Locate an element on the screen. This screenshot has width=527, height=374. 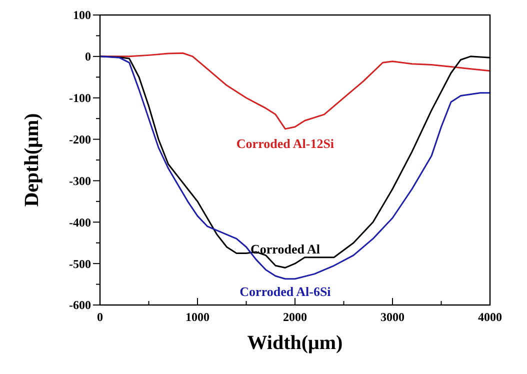
series-label: Corroded Al-6Si is located at coordinates (286, 291).